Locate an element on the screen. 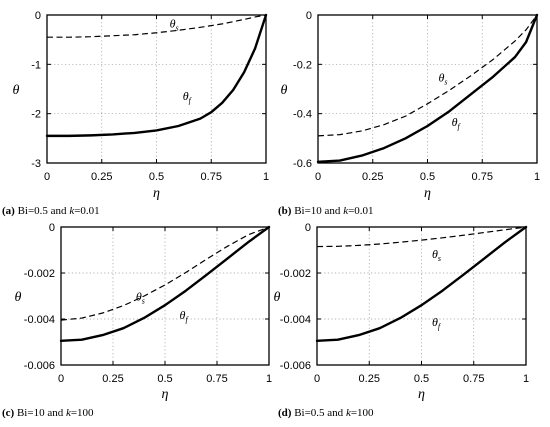  y-tick-label: -3 is located at coordinates (36, 164).